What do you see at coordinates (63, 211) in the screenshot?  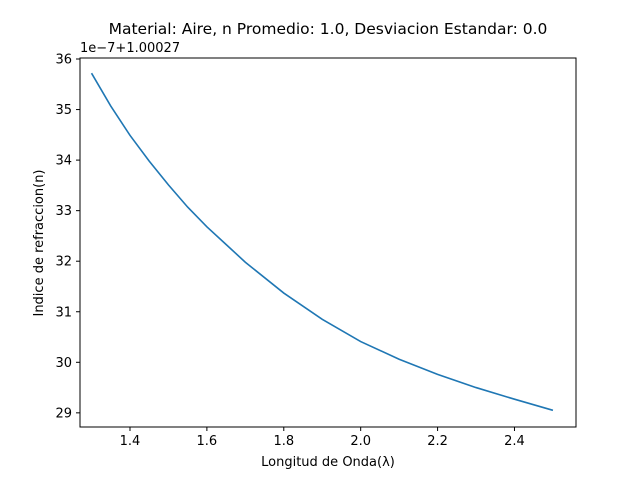 I see `y-tick-label: 33` at bounding box center [63, 211].